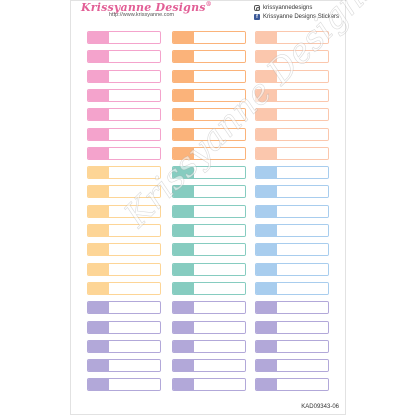 Image resolution: width=416 pixels, height=416 pixels. What do you see at coordinates (257, 16) in the screenshot?
I see `facebook-icon: f` at bounding box center [257, 16].